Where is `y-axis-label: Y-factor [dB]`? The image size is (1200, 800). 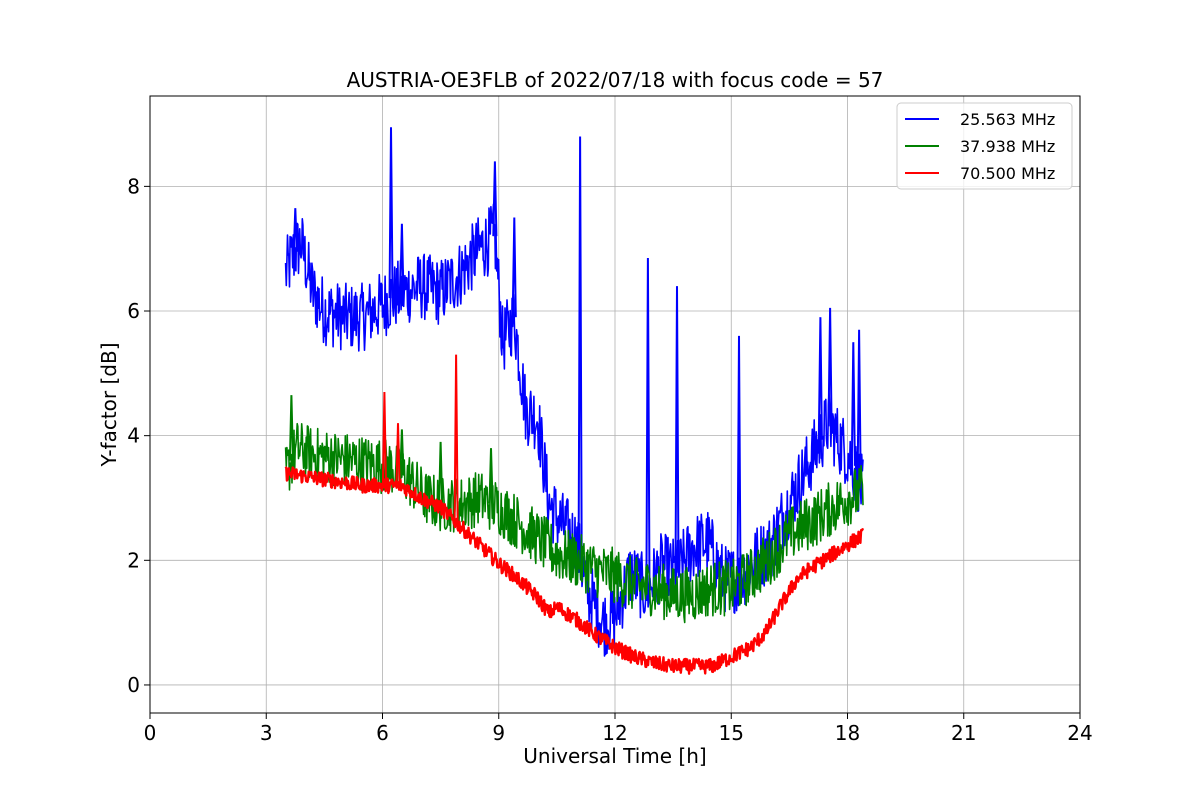
y-axis-label: Y-factor [dB] is located at coordinates (109, 404).